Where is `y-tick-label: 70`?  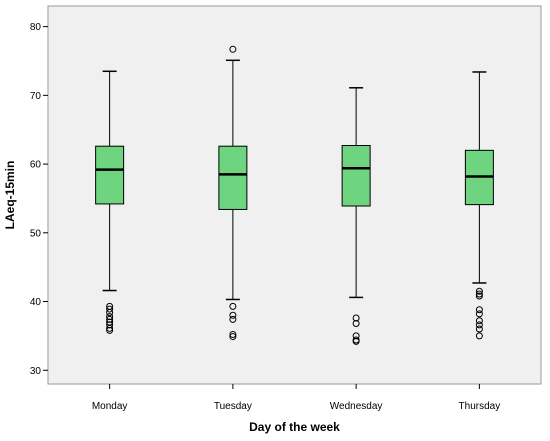 y-tick-label: 70 is located at coordinates (36, 96).